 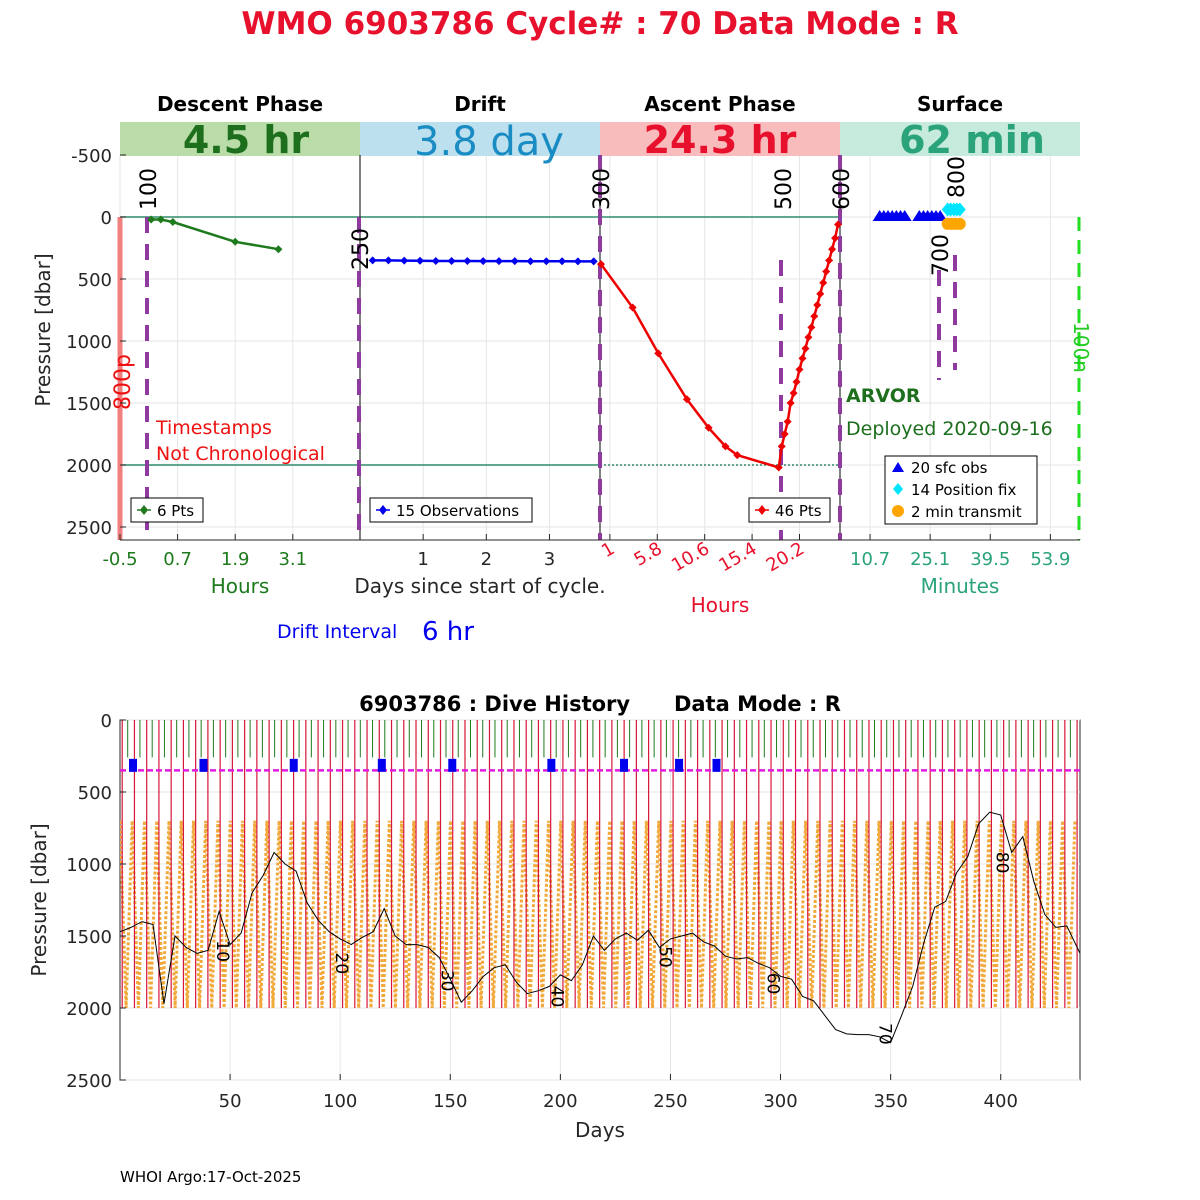 I want to click on cycle-number-label: 20, so click(x=341, y=964).